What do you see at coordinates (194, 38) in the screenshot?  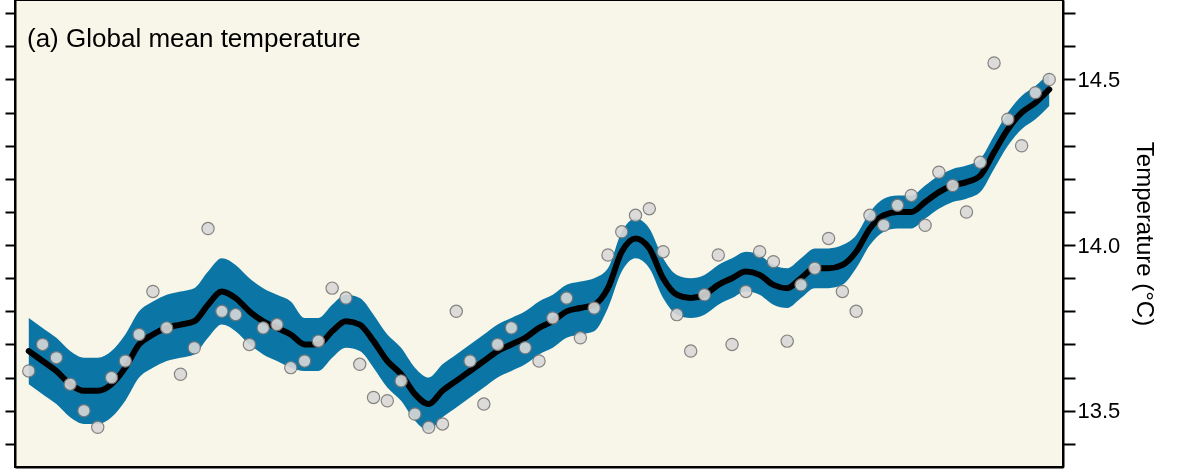 I see `text: (a) Global mean temperature` at bounding box center [194, 38].